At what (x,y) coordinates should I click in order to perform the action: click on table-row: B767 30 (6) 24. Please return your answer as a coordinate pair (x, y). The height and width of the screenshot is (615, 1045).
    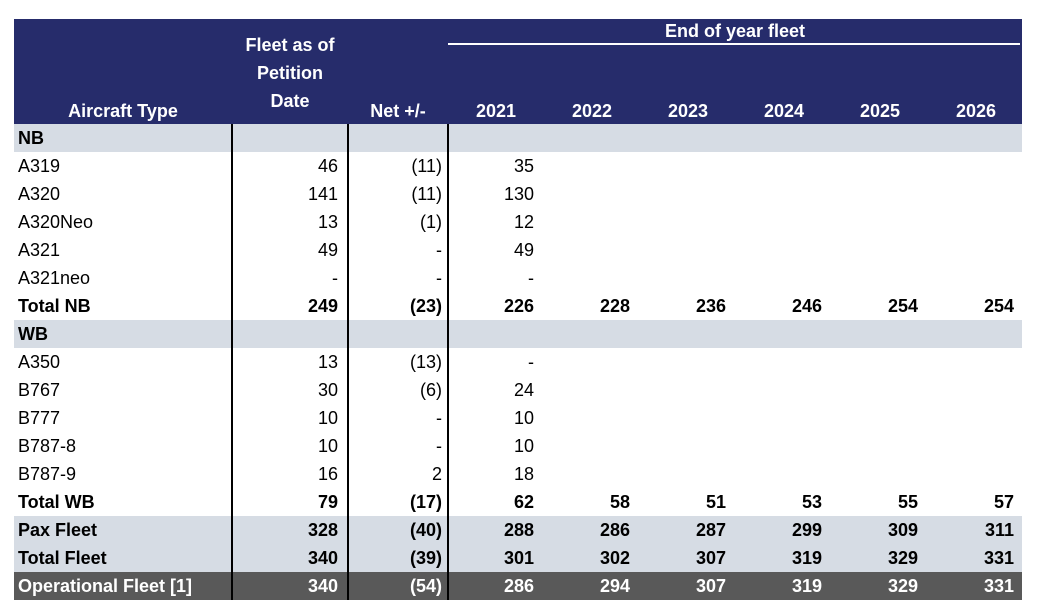
    Looking at the image, I should click on (518, 390).